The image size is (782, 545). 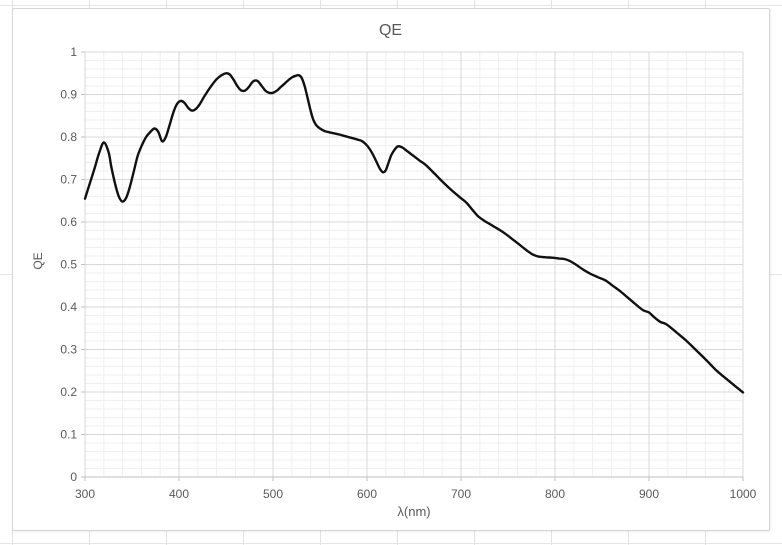 I want to click on y-tick-label: 0.8, so click(x=68, y=137).